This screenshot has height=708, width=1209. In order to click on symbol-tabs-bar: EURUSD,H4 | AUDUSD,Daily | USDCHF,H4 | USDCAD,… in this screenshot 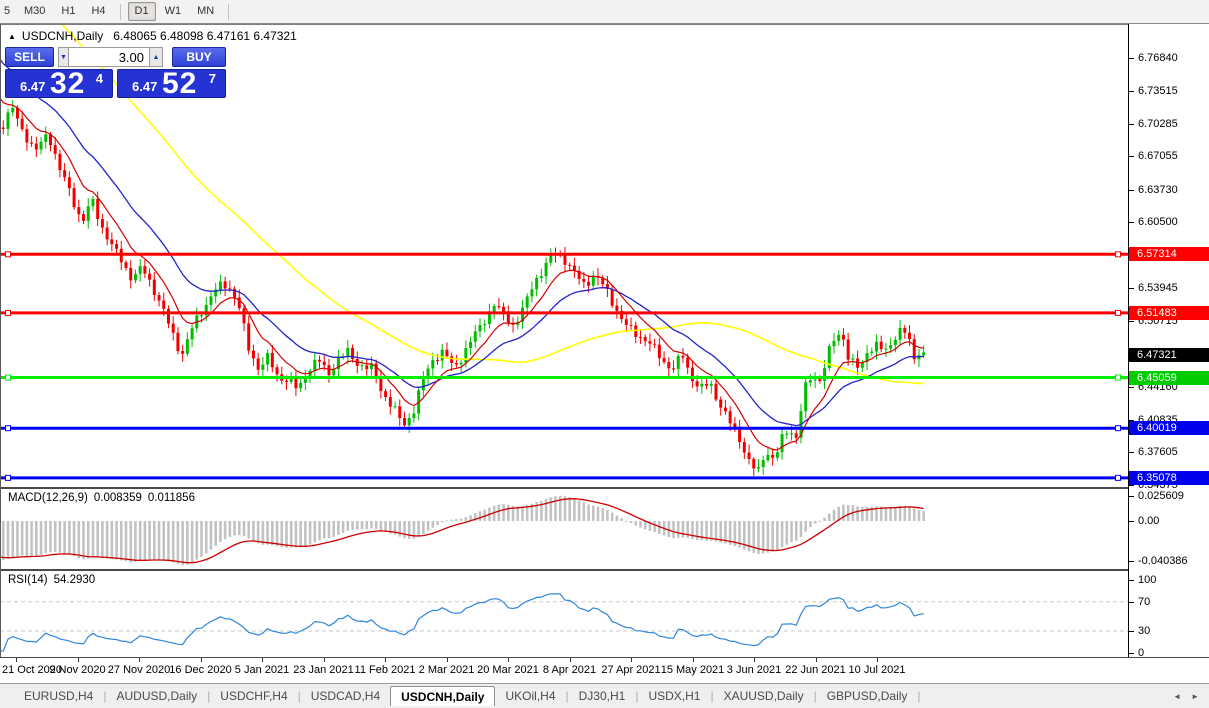, I will do `click(604, 695)`.